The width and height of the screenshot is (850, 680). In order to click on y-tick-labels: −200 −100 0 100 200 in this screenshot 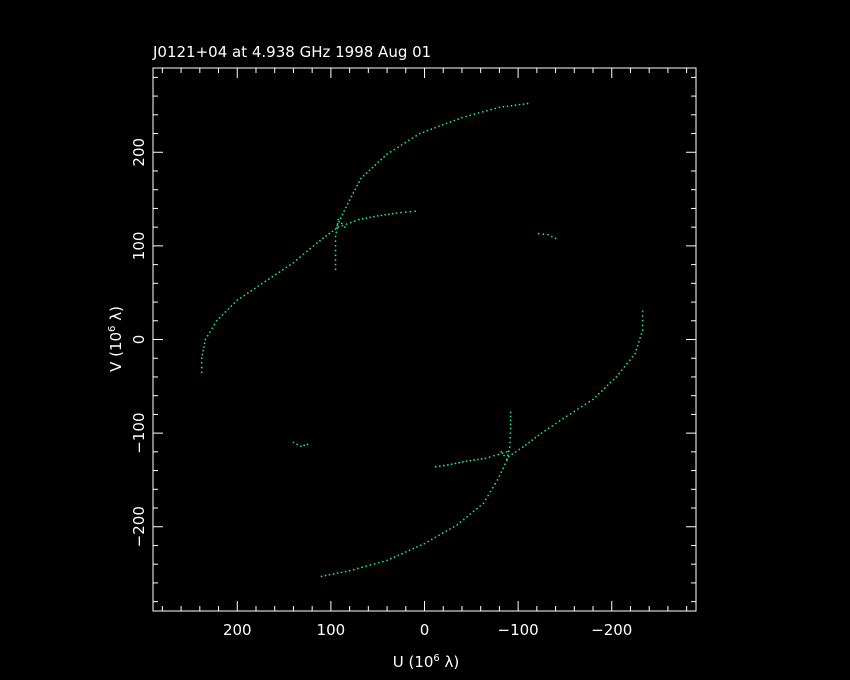, I will do `click(139, 342)`.